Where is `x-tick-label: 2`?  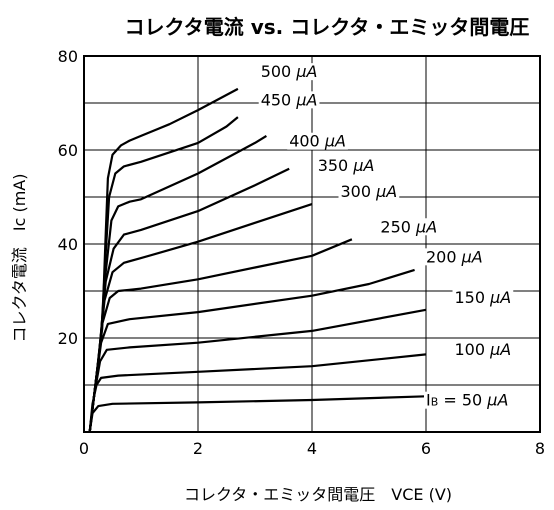 x-tick-label: 2 is located at coordinates (198, 448).